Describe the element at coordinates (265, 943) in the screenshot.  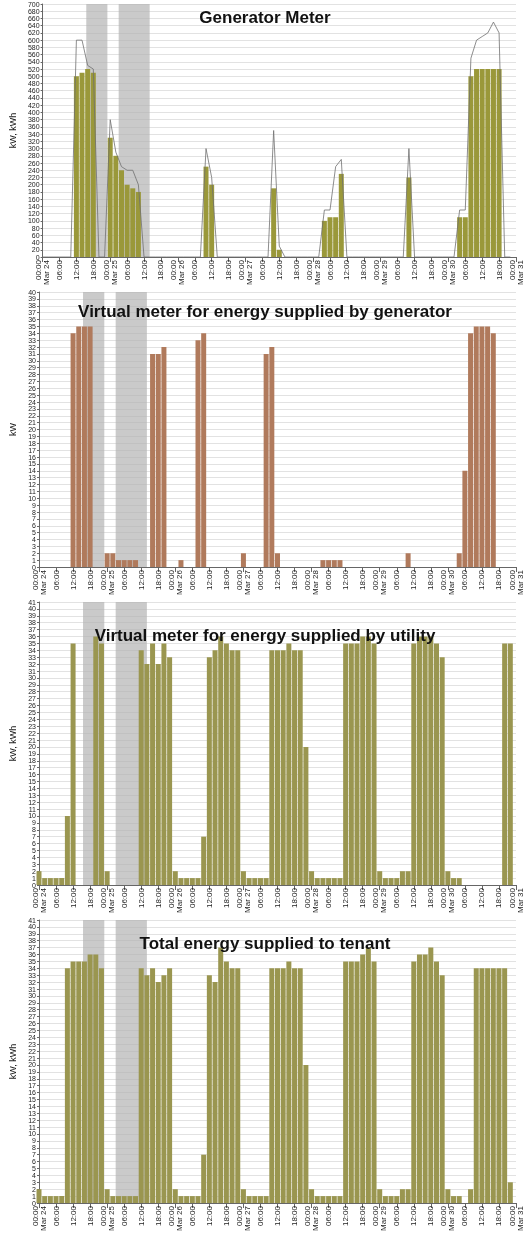
I see `text: Total energy supplied to tenant` at that location.